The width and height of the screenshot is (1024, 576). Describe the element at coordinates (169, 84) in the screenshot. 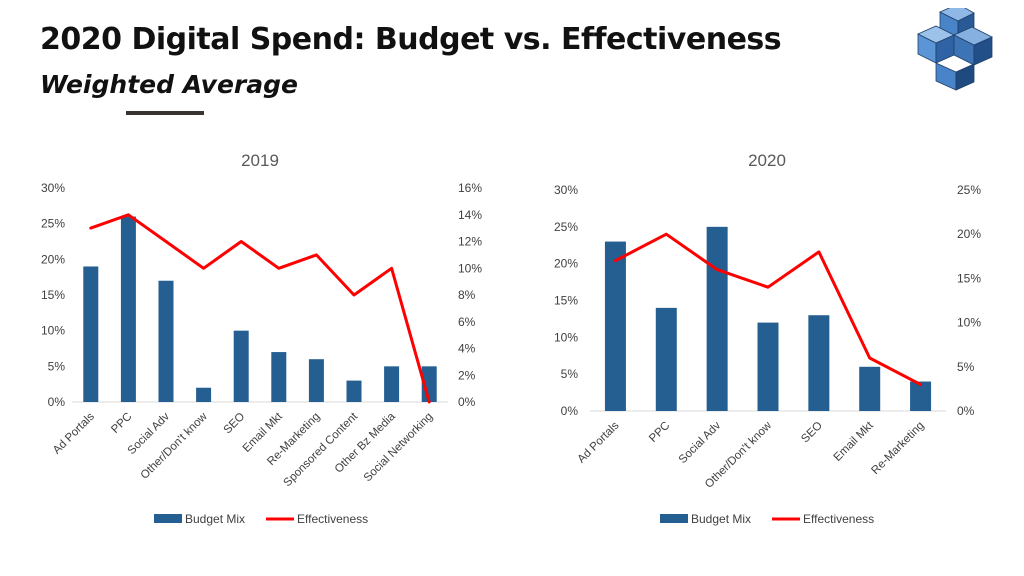

I see `slide-subtitle: Weighted Average` at that location.